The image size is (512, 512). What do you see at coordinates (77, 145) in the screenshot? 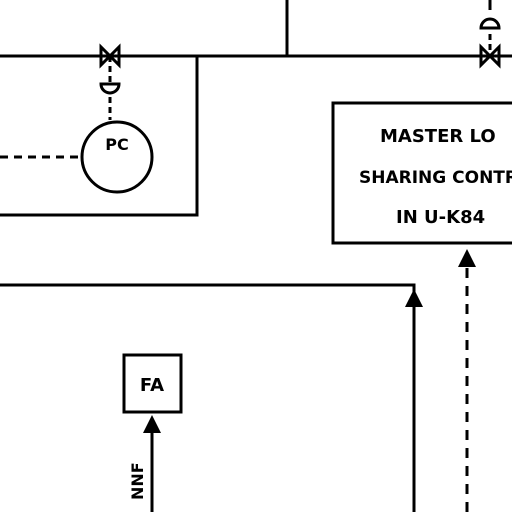
I see `pc-instrument-bubble: PC` at bounding box center [77, 145].